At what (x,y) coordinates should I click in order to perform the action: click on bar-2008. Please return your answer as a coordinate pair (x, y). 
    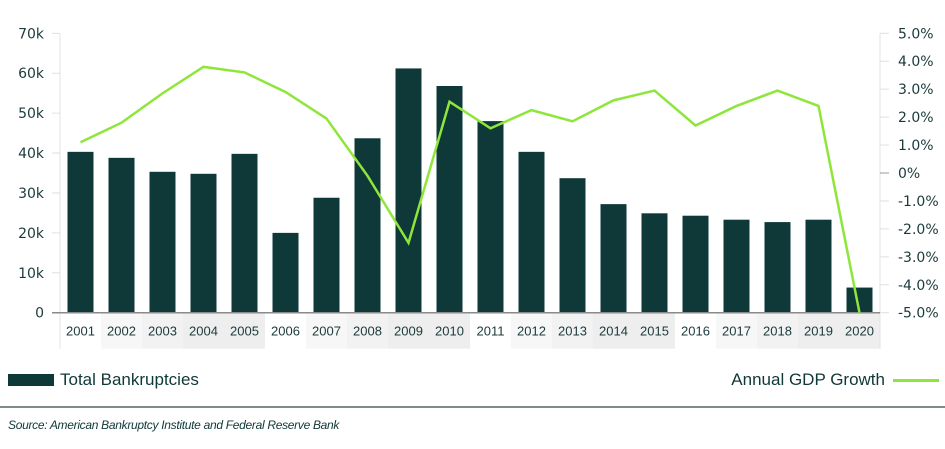
    Looking at the image, I should click on (367, 225).